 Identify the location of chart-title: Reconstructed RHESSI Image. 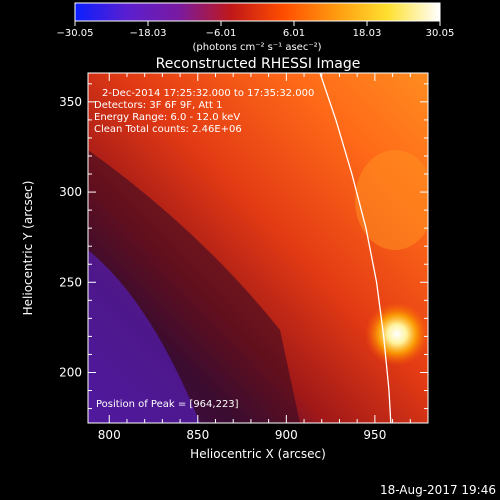
(258, 64).